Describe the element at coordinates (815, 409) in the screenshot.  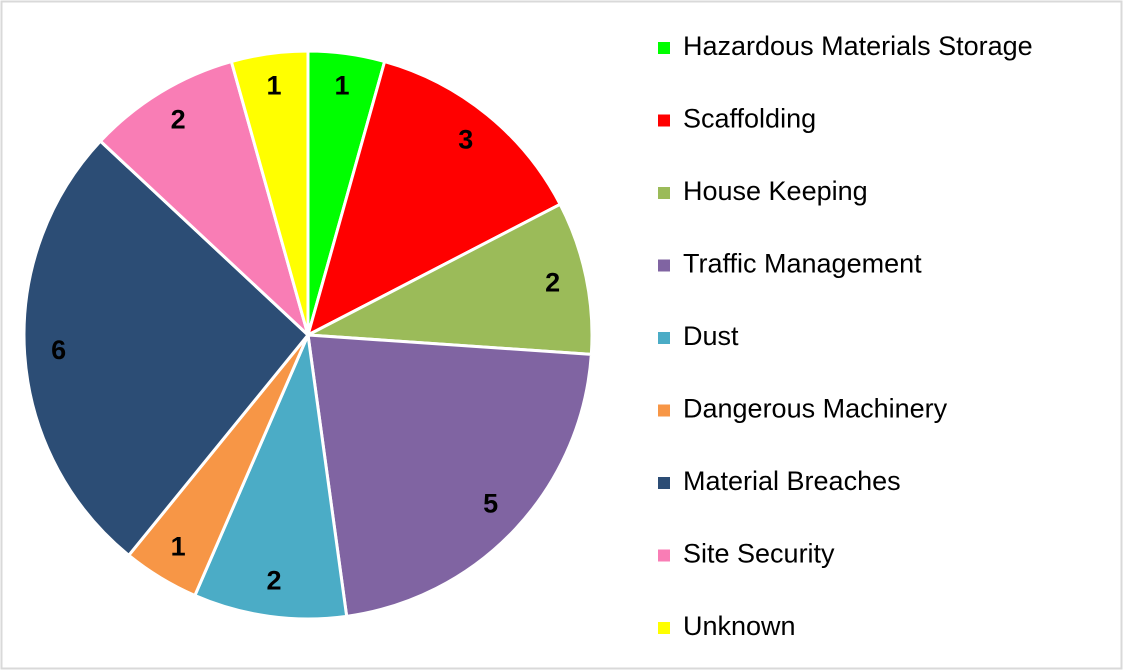
I see `legend-label: Dangerous Machinery` at that location.